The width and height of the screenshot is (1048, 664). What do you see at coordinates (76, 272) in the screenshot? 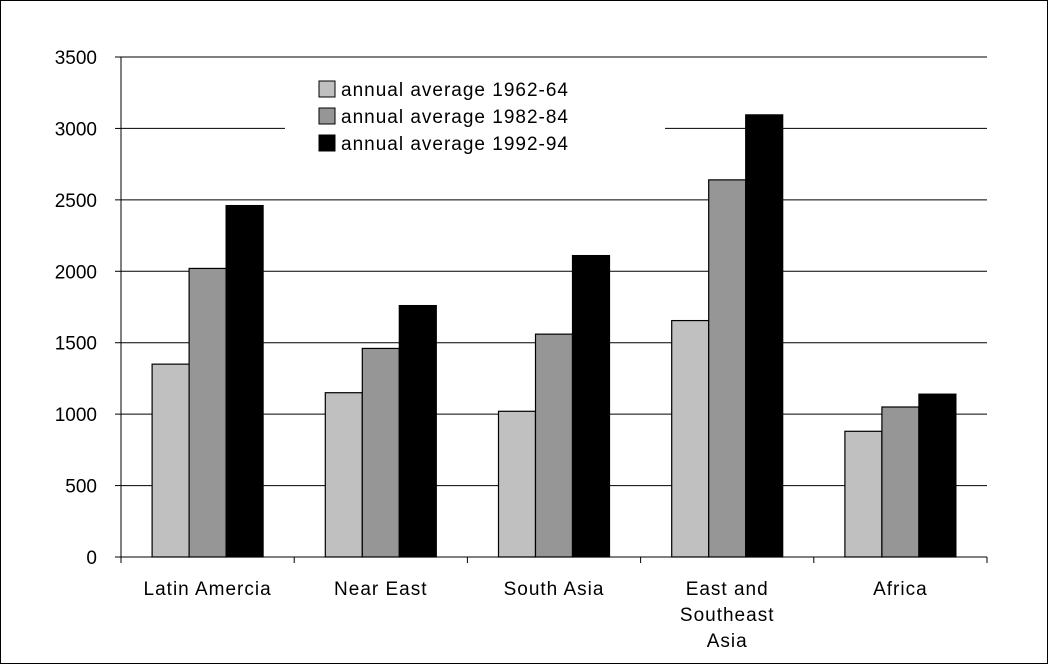
I see `y-tick-label: 2000` at bounding box center [76, 272].